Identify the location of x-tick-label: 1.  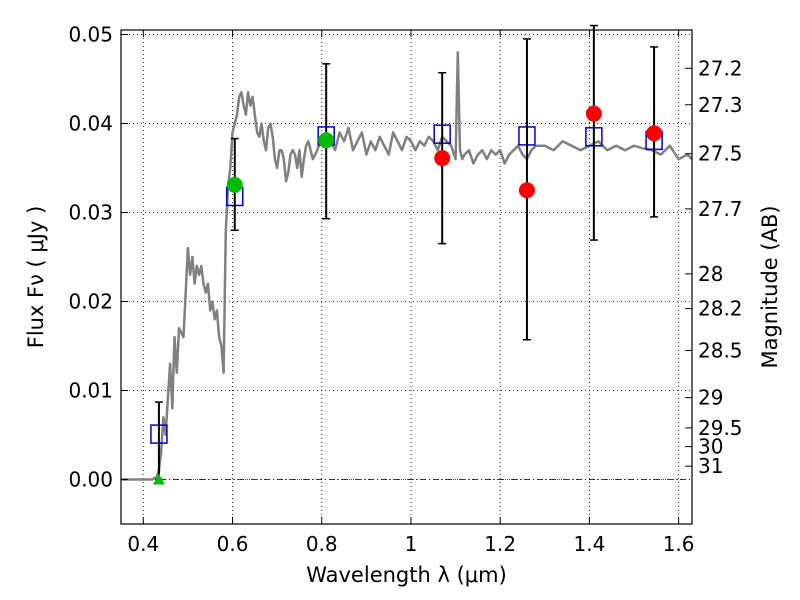
(411, 544).